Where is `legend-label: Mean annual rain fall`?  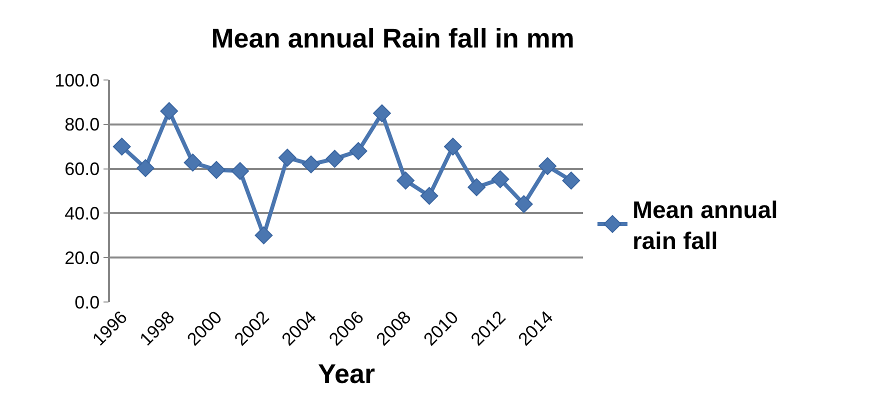
legend-label: Mean annual rain fall is located at coordinates (705, 225).